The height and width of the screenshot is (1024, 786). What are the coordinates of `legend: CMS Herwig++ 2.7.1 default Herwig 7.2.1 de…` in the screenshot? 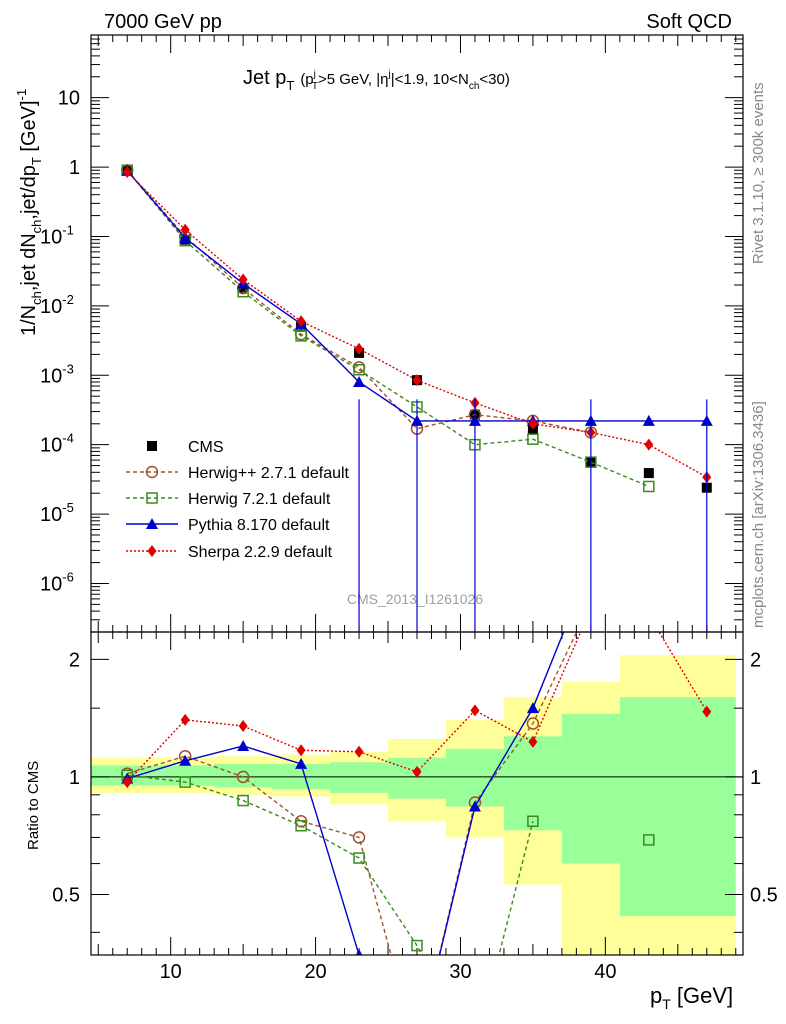 It's located at (238, 500).